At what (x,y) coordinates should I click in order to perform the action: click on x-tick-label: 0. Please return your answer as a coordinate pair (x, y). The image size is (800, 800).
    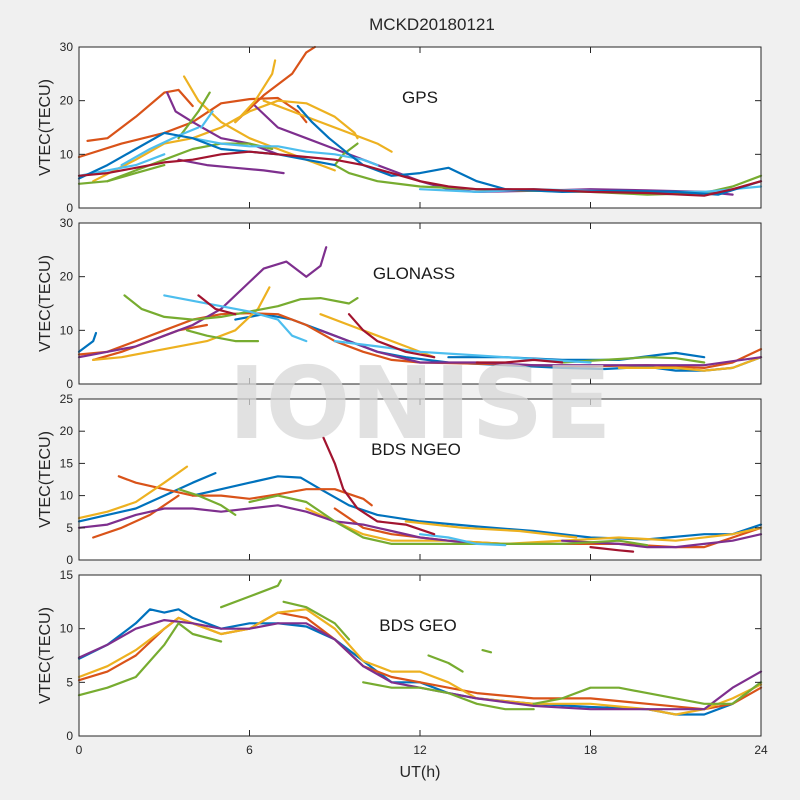
    Looking at the image, I should click on (79, 750).